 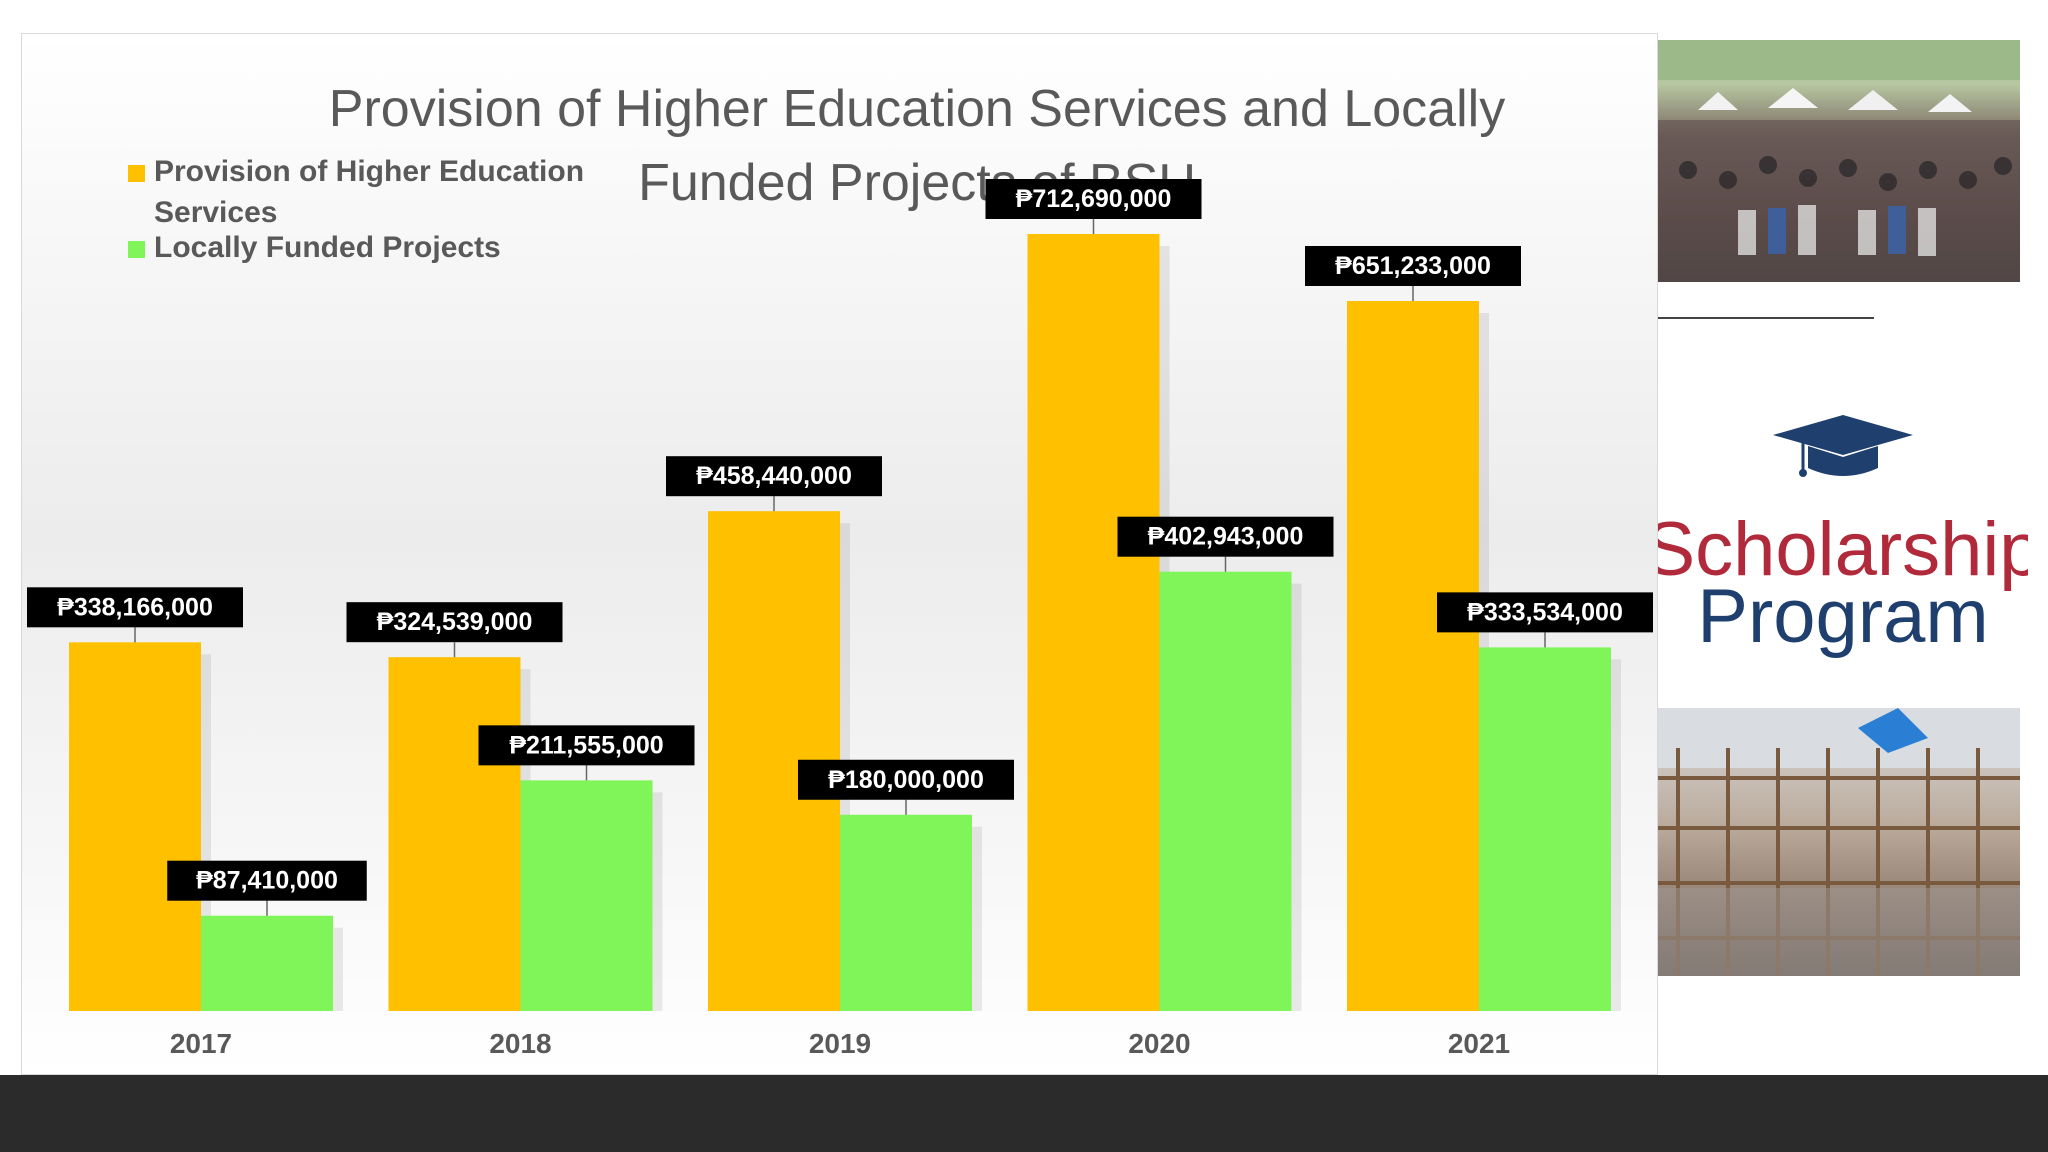 I want to click on scholarship-program-logo: Scholarship Program, so click(x=1843, y=520).